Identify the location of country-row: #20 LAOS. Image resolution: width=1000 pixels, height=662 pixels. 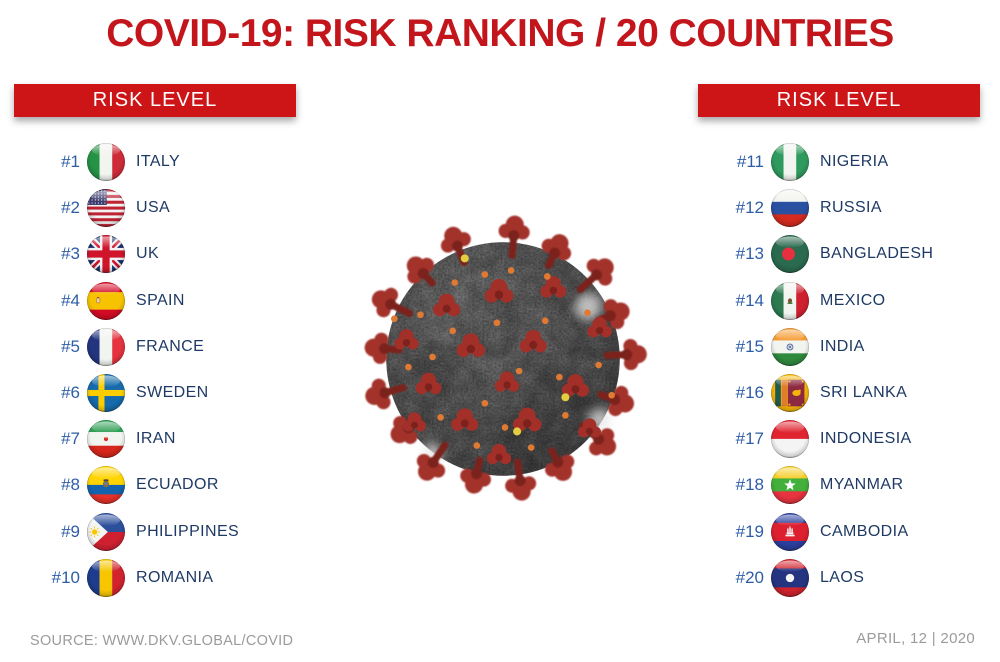
(849, 578).